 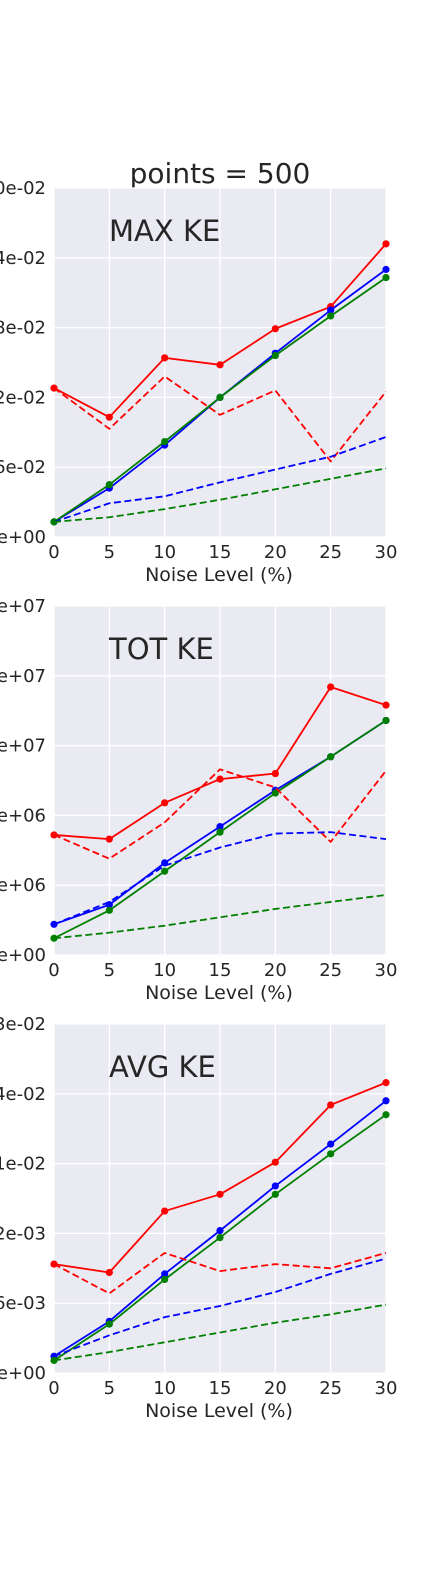 I want to click on avg-ke-x-tick-label: 5, so click(x=109, y=1388).